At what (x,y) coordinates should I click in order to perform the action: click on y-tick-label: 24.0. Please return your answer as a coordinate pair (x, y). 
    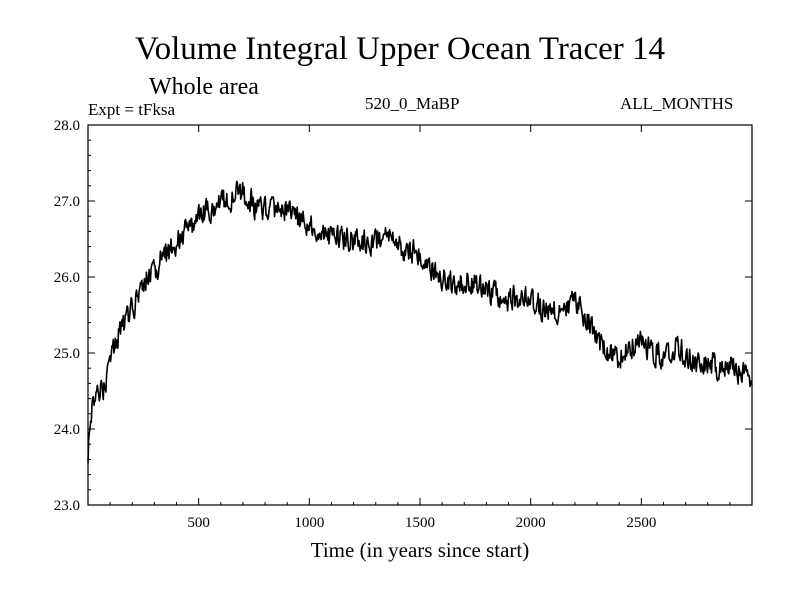
    Looking at the image, I should click on (67, 430).